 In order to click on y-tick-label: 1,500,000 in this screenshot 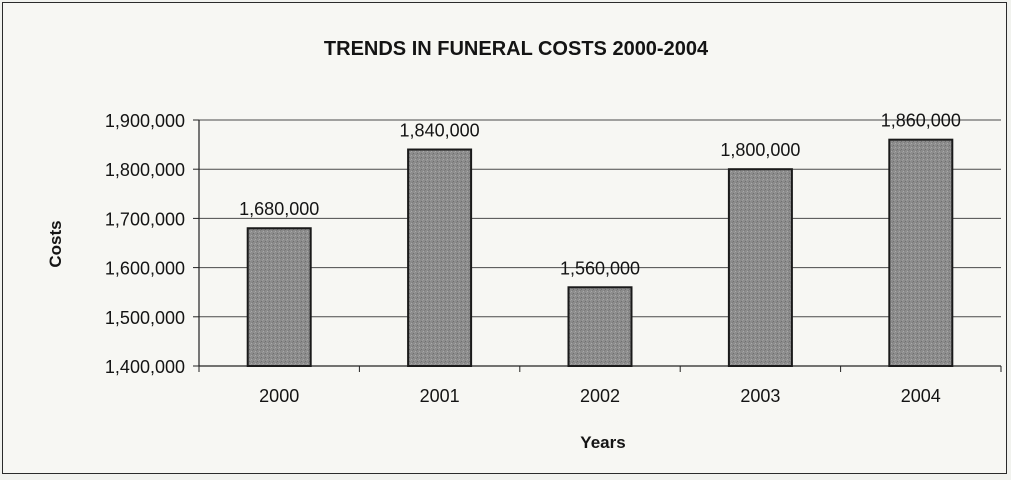, I will do `click(145, 318)`.